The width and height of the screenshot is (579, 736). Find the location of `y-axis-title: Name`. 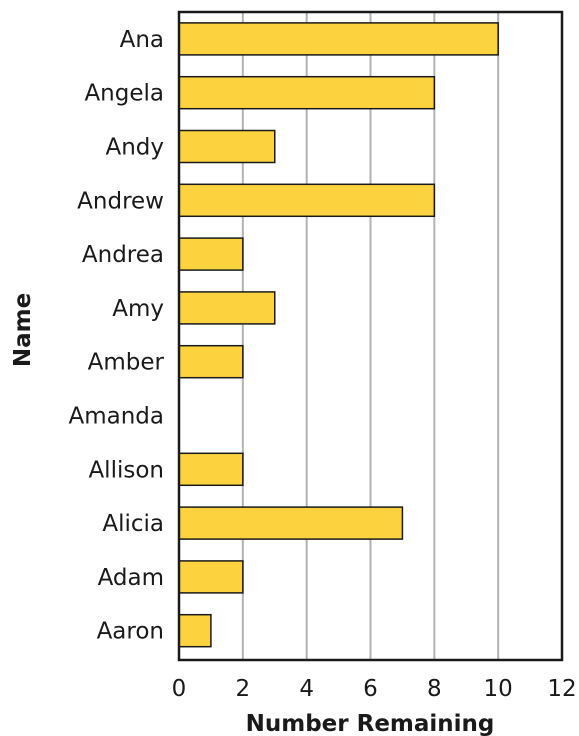

y-axis-title: Name is located at coordinates (23, 330).